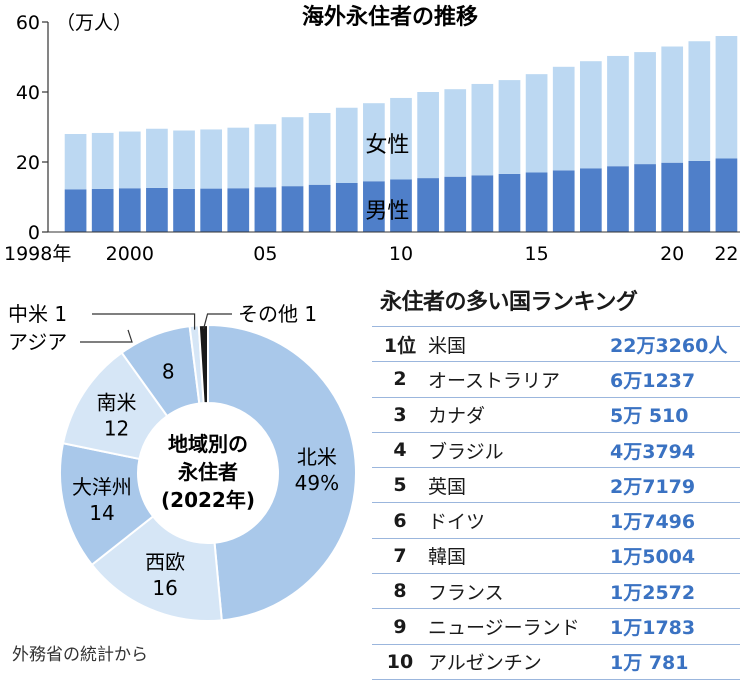 This screenshot has width=750, height=680. Describe the element at coordinates (504, 628) in the screenshot. I see `country-name: ニュージーランド` at that location.